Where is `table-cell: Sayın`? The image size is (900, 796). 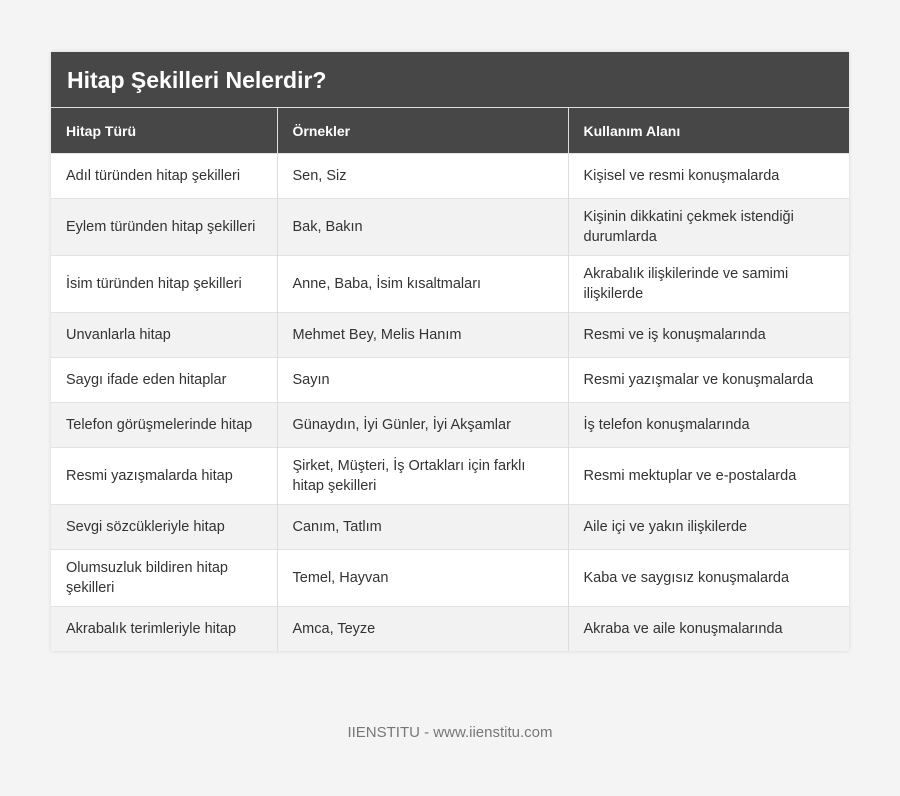 table-cell: Sayın is located at coordinates (423, 380).